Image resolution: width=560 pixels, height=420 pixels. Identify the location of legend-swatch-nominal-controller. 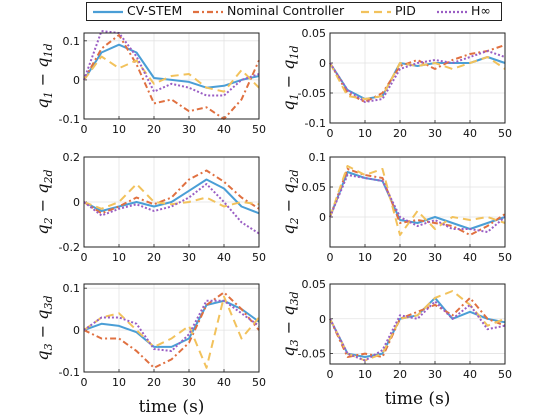
(208, 12).